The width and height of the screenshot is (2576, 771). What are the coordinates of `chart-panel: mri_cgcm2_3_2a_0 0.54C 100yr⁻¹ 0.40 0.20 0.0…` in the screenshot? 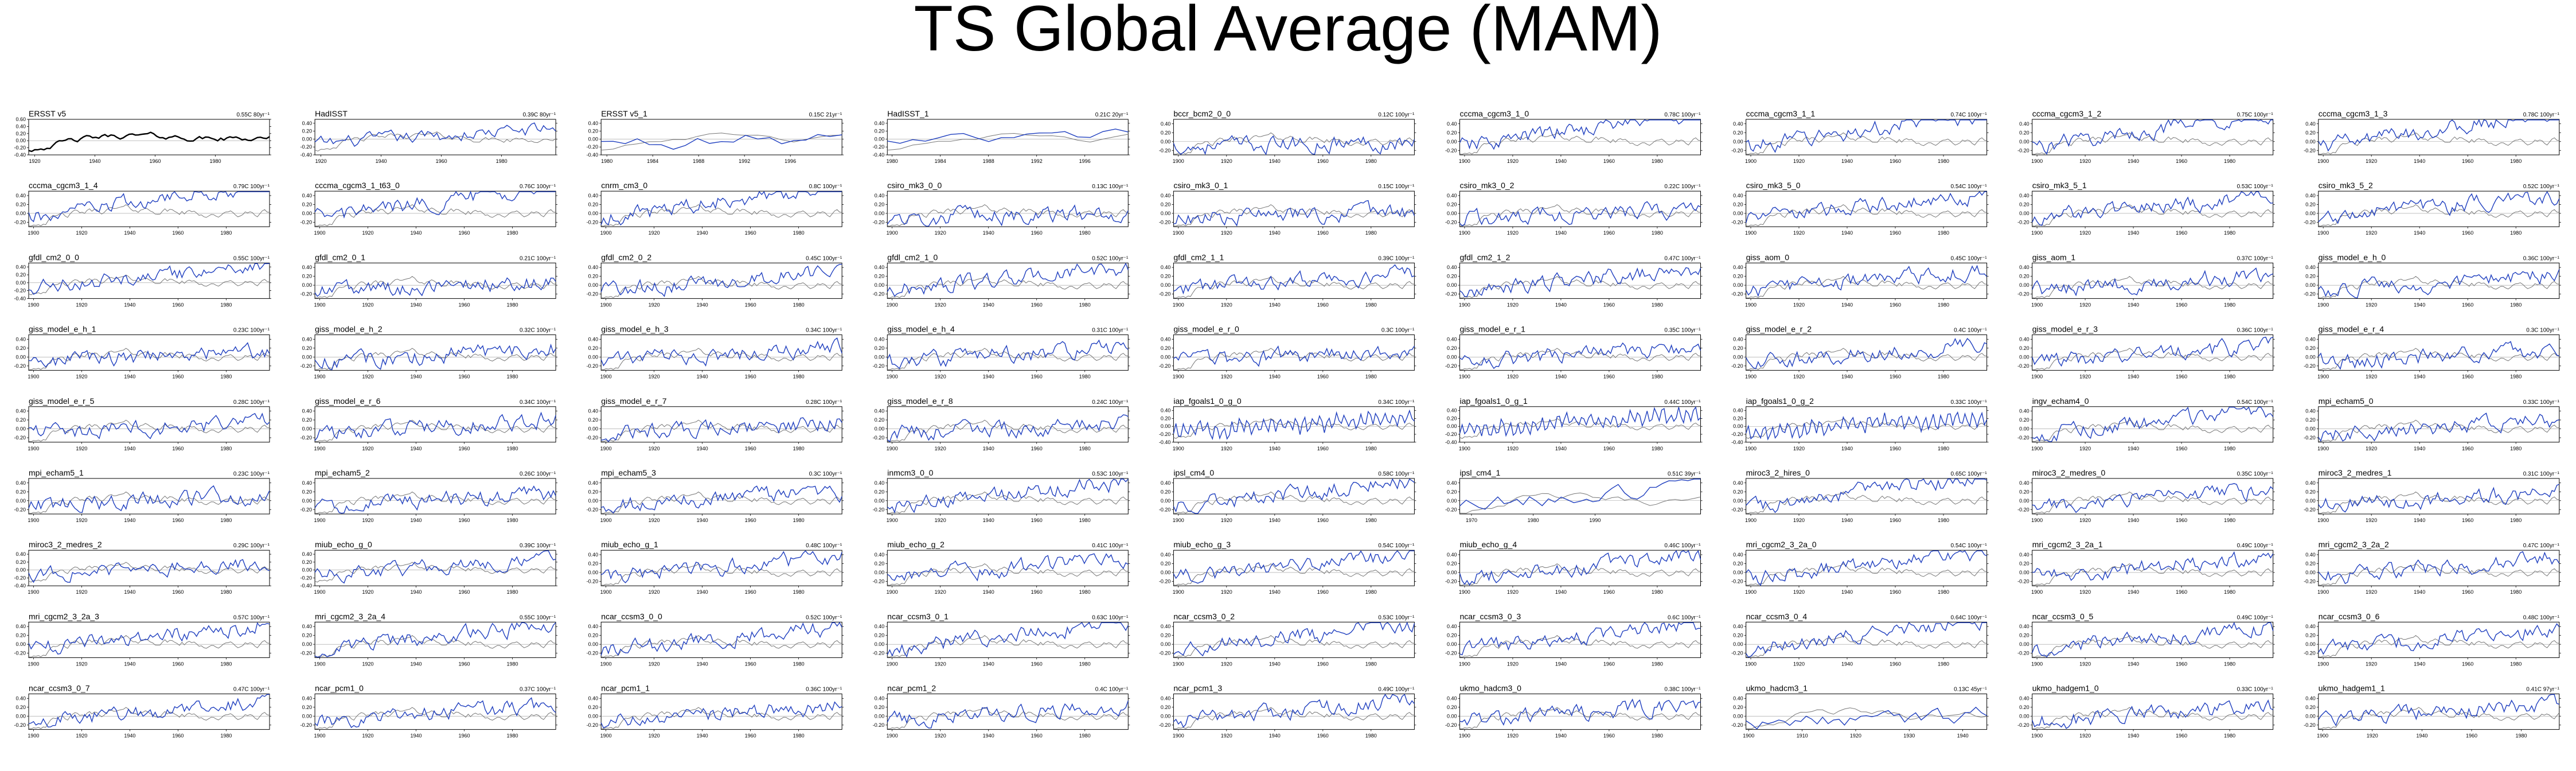 It's located at (1860, 567).